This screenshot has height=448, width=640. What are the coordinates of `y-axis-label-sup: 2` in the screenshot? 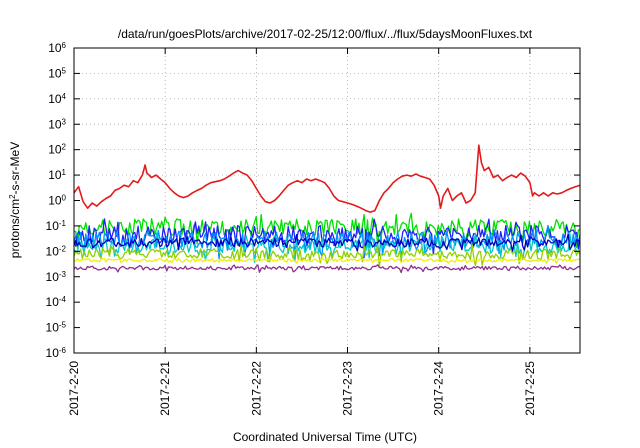 It's located at (12, 196).